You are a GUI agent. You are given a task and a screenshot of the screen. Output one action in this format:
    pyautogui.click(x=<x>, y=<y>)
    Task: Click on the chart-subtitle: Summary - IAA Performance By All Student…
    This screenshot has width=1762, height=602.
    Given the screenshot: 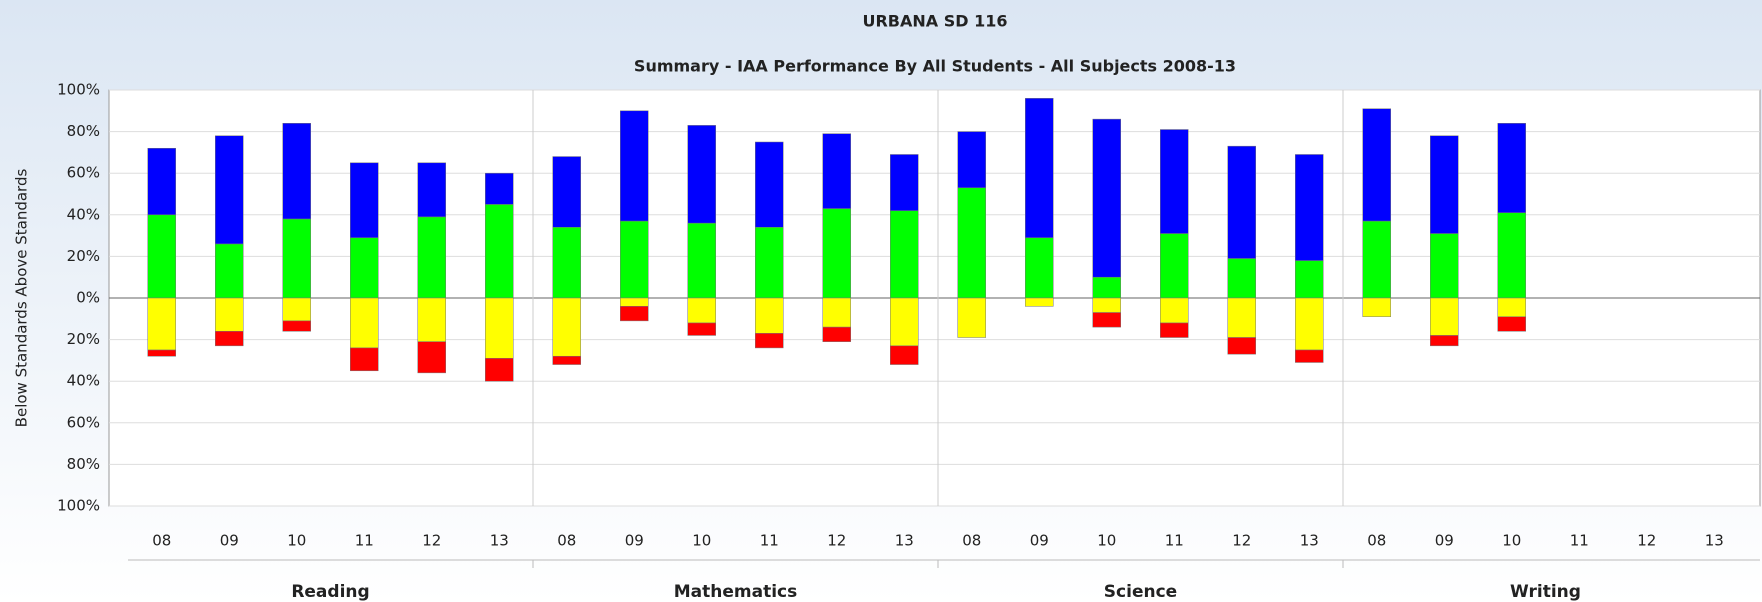 What is the action you would take?
    pyautogui.click(x=935, y=66)
    